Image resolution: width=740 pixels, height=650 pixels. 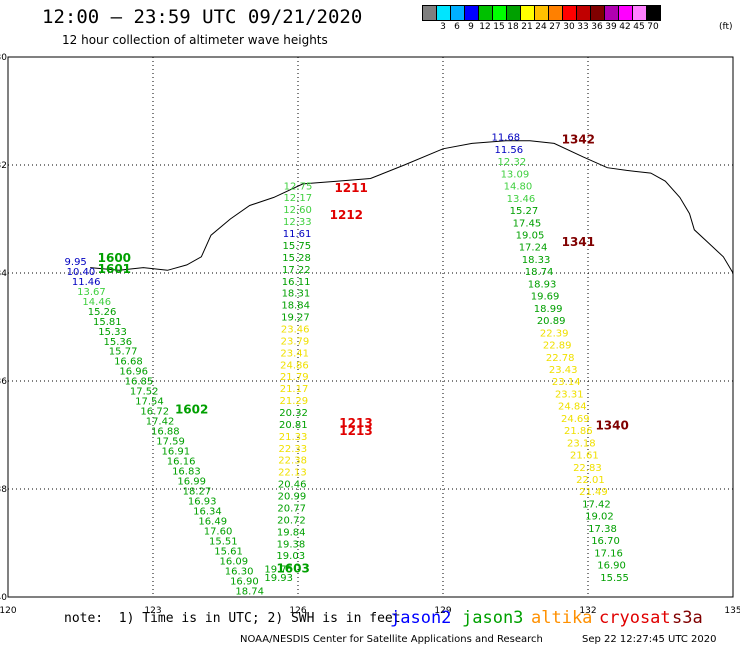 I want to click on lon-tick-label: 123, so click(x=152, y=611).